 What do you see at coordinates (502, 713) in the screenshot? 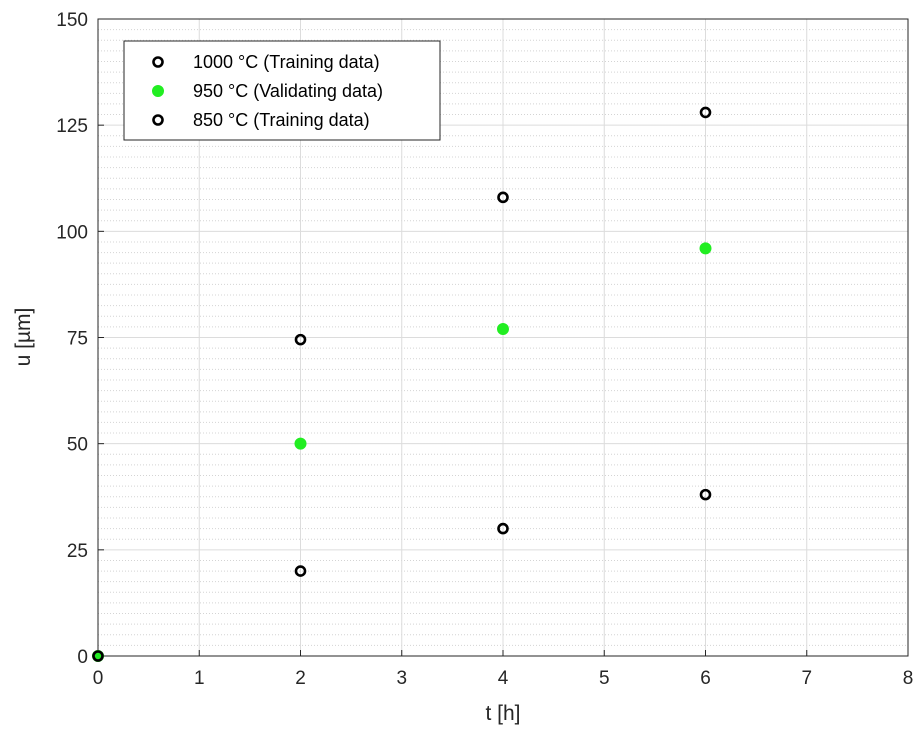
I see `x-axis-label: t [h]` at bounding box center [502, 713].